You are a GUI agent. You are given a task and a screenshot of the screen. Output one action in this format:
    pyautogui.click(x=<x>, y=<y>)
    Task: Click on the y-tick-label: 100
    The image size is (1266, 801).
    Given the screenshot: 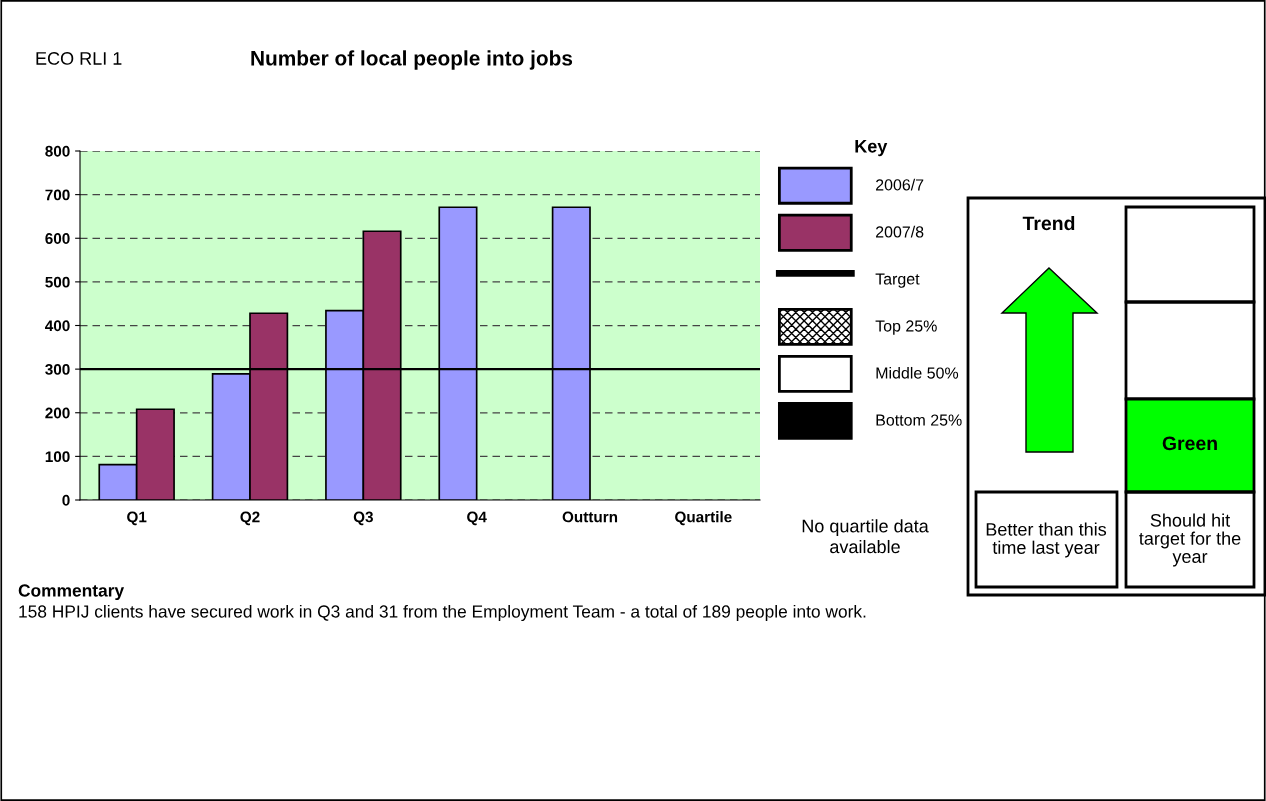 What is the action you would take?
    pyautogui.click(x=57, y=457)
    